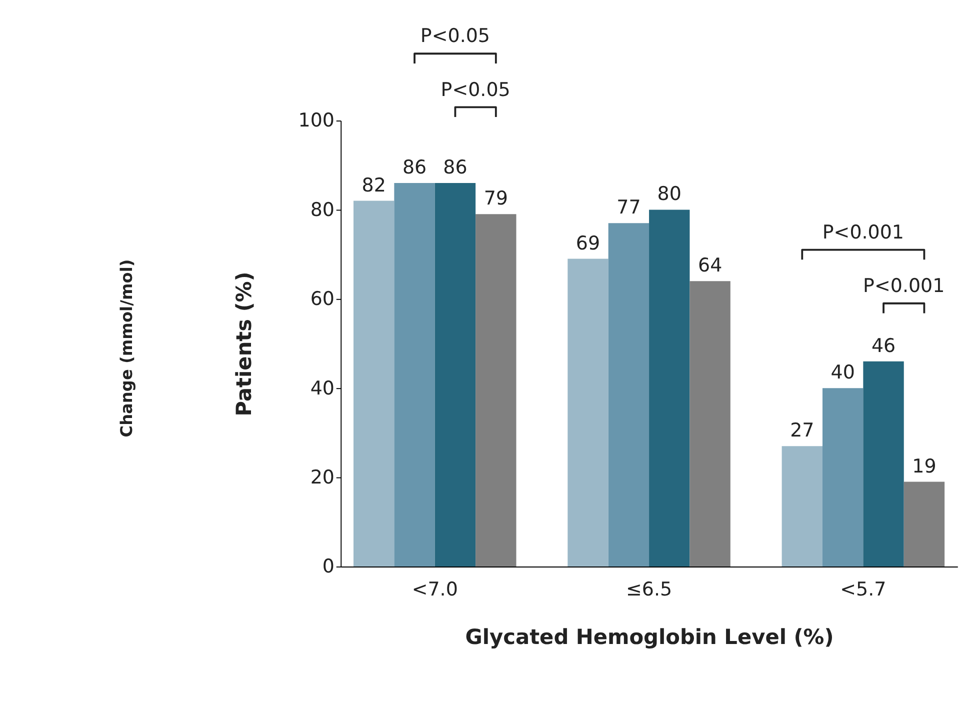  I want to click on x-axis-title: Glycated Hemoglobin Level (%), so click(649, 636).